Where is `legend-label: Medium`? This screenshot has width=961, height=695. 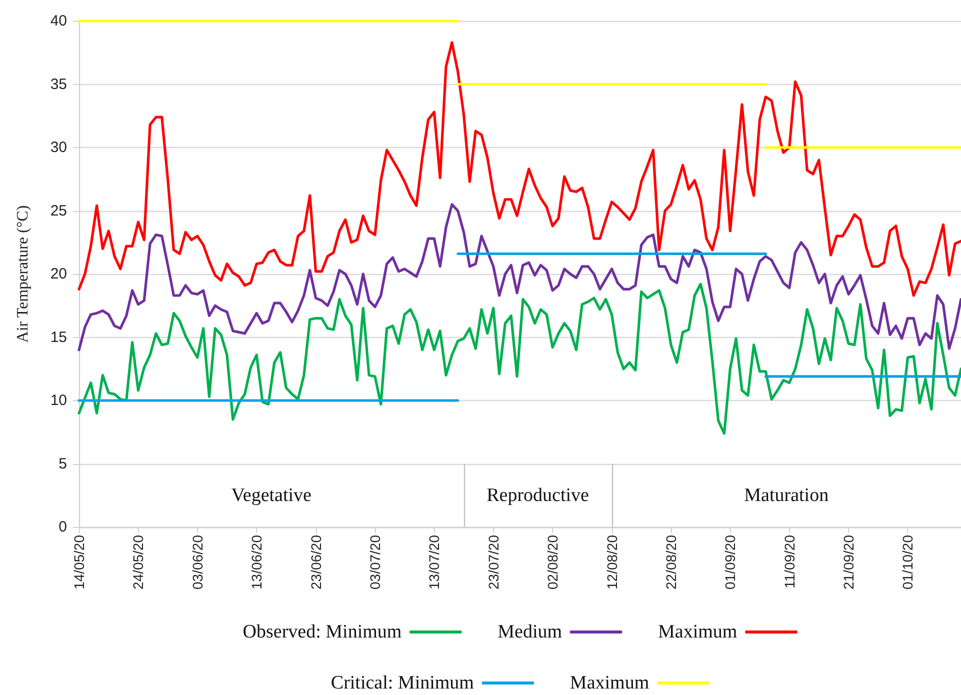
legend-label: Medium is located at coordinates (530, 632).